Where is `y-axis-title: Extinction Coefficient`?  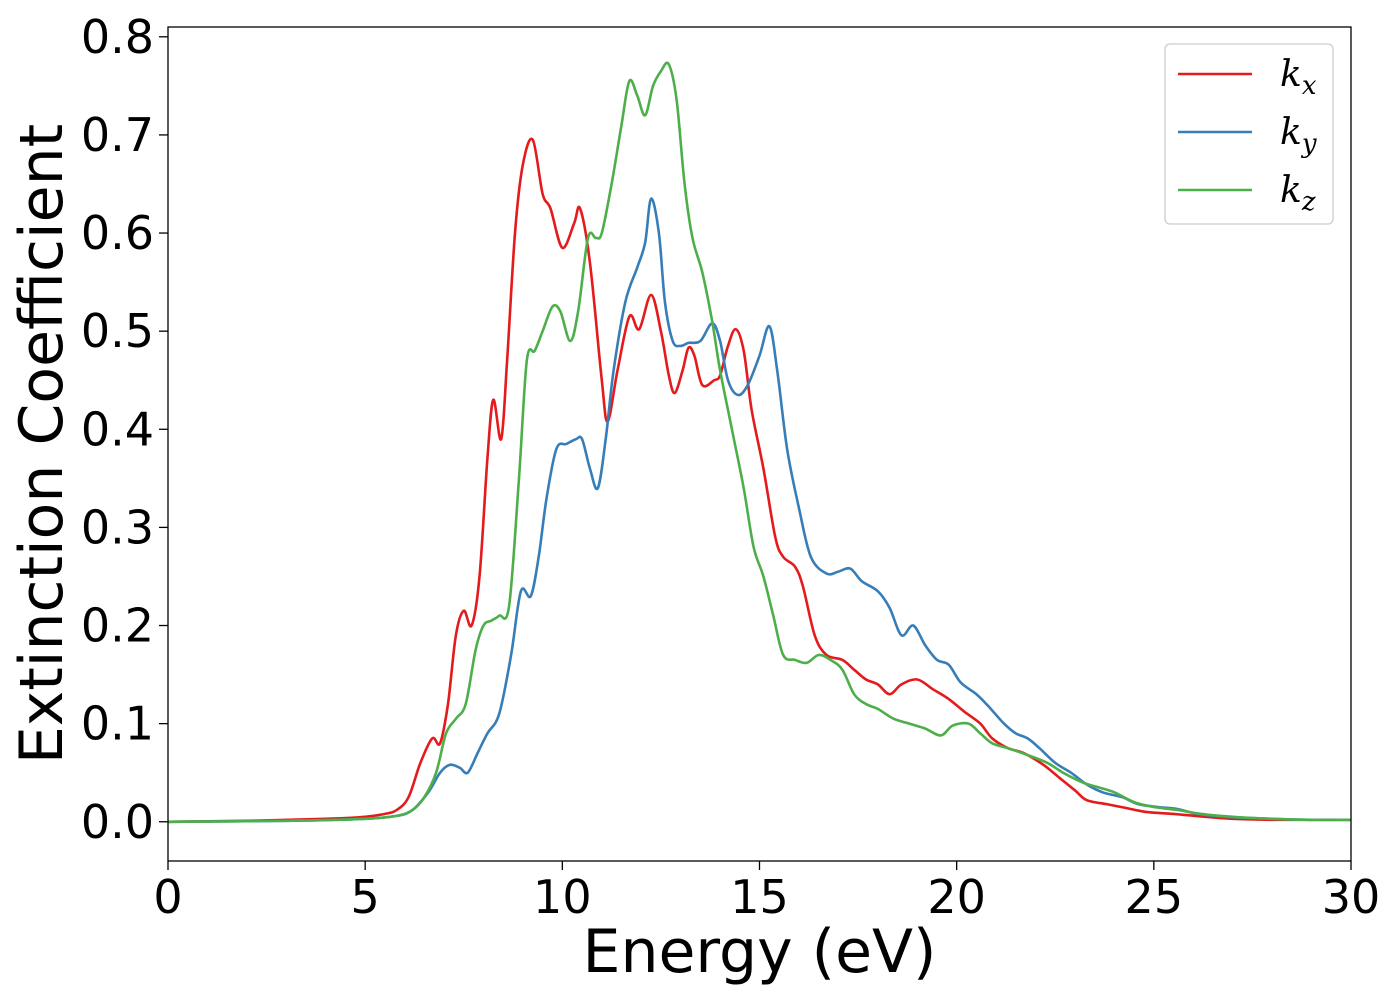
y-axis-title: Extinction Coefficient is located at coordinates (42, 444).